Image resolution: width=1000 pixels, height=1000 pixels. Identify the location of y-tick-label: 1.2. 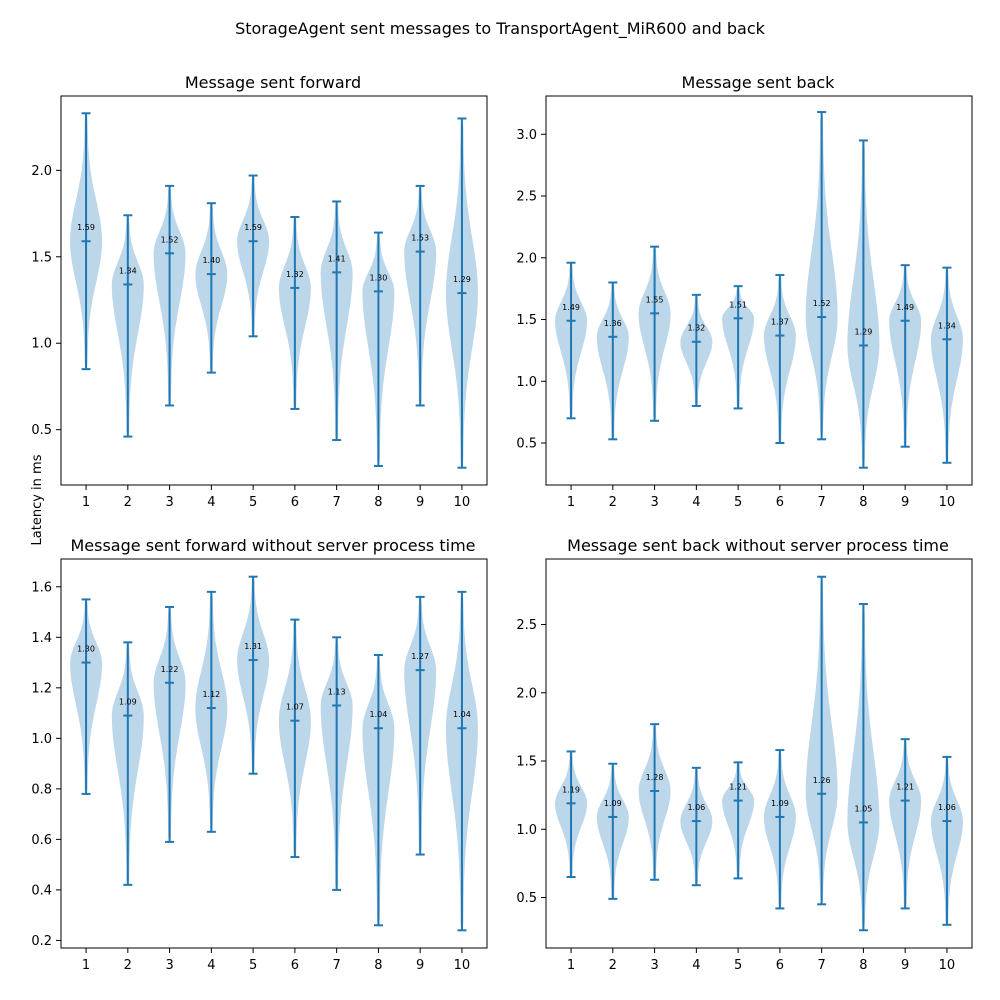
(41, 688).